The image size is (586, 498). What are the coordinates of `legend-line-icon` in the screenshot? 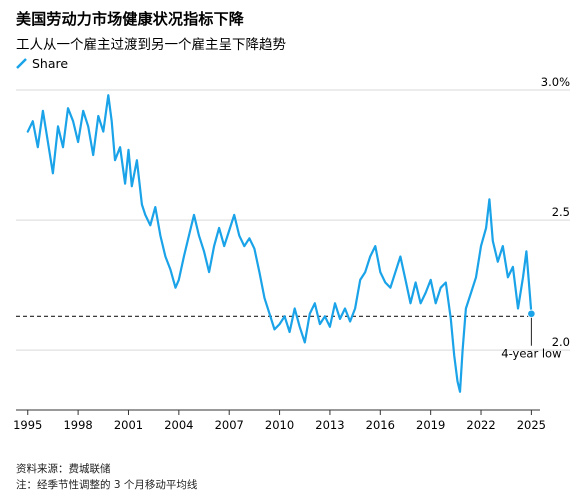 It's located at (21, 63).